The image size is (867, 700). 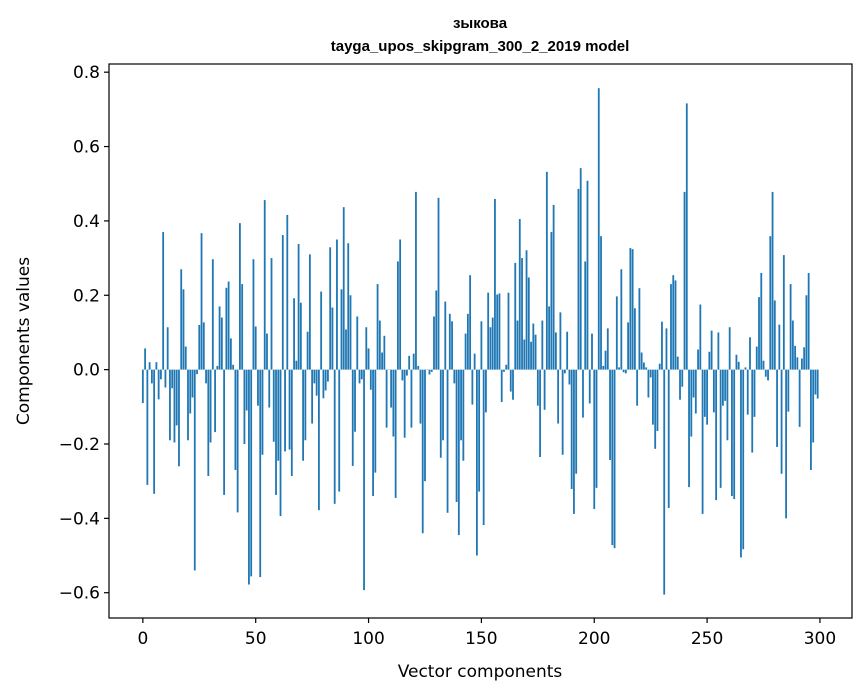 What do you see at coordinates (84, 333) in the screenshot?
I see `y-axis-ticks: −0.6−0.4−0.20.00.20.40.60.8` at bounding box center [84, 333].